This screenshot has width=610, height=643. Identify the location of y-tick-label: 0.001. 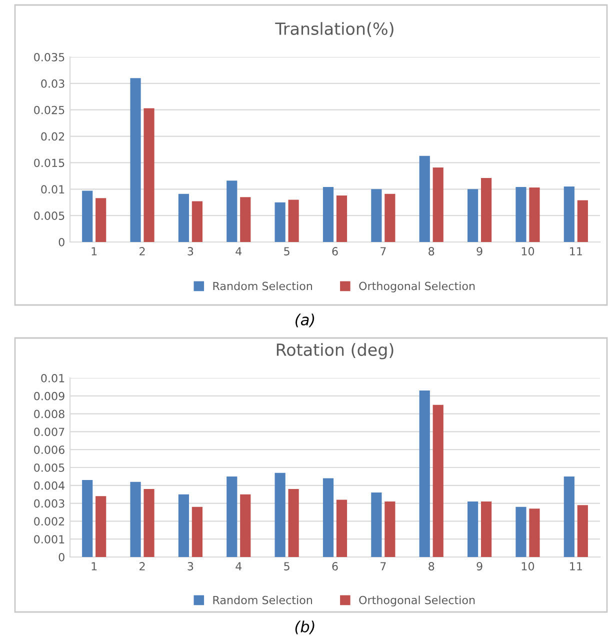
(49, 539).